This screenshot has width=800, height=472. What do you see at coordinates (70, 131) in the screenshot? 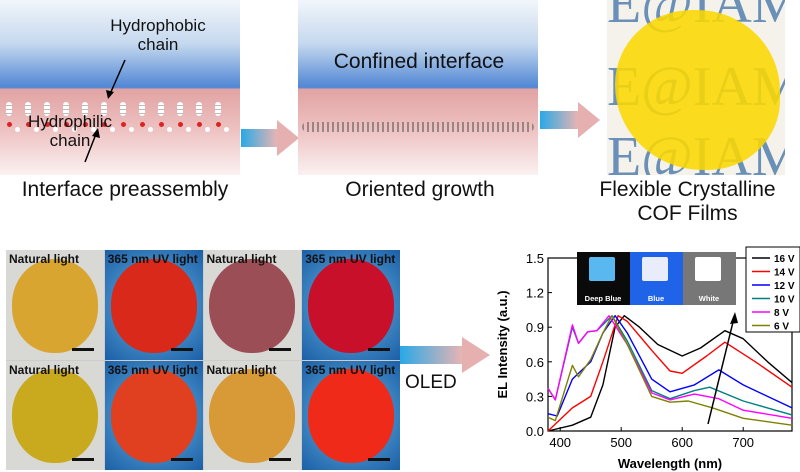
I see `hydrophilic-chain-label: Hydrophilic chain` at bounding box center [70, 131].